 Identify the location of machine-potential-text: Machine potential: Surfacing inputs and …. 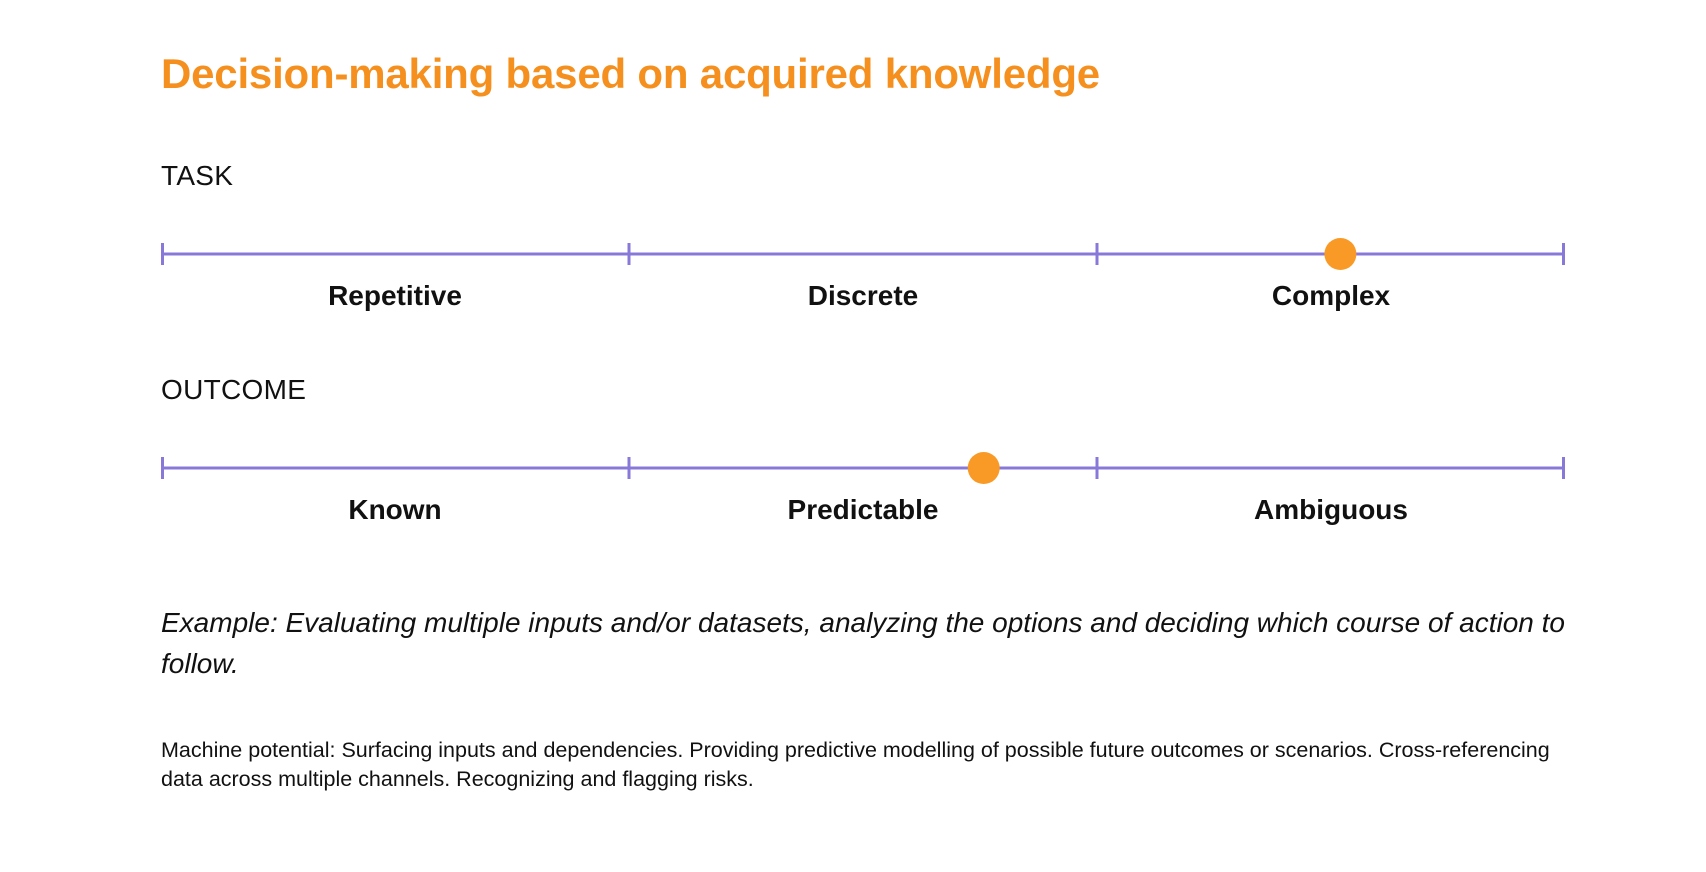
(855, 764).